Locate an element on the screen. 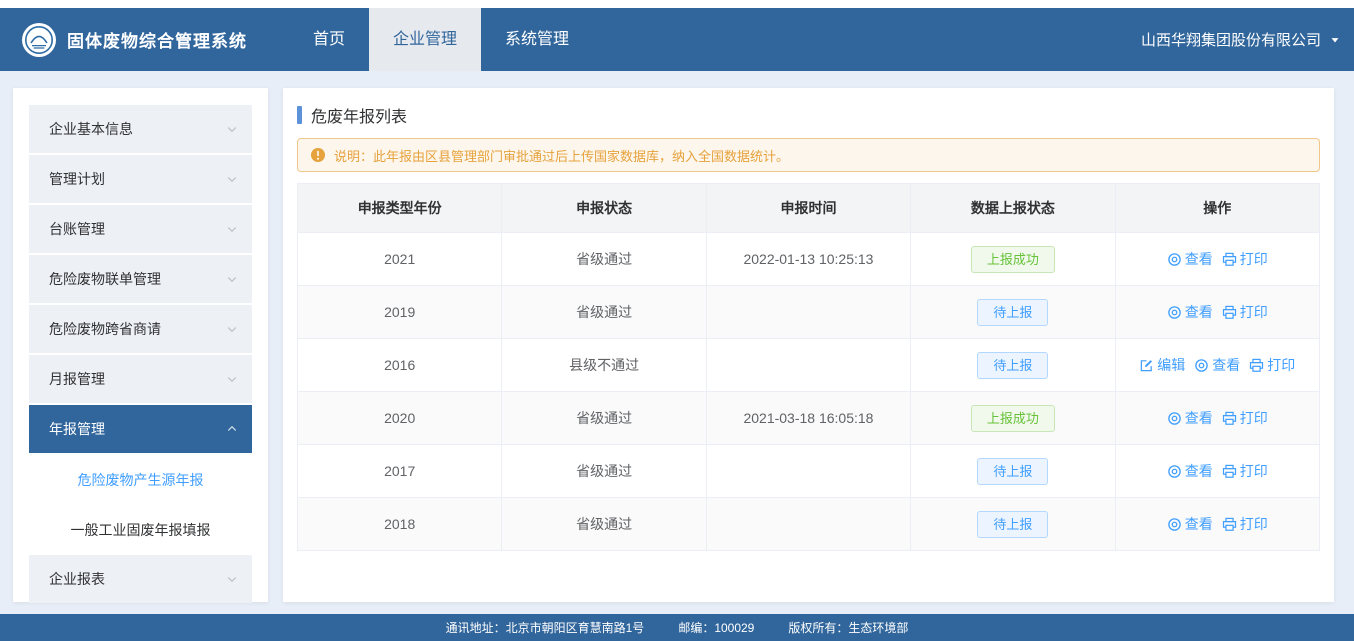  sidebar-item-label: 月报管理 is located at coordinates (77, 379).